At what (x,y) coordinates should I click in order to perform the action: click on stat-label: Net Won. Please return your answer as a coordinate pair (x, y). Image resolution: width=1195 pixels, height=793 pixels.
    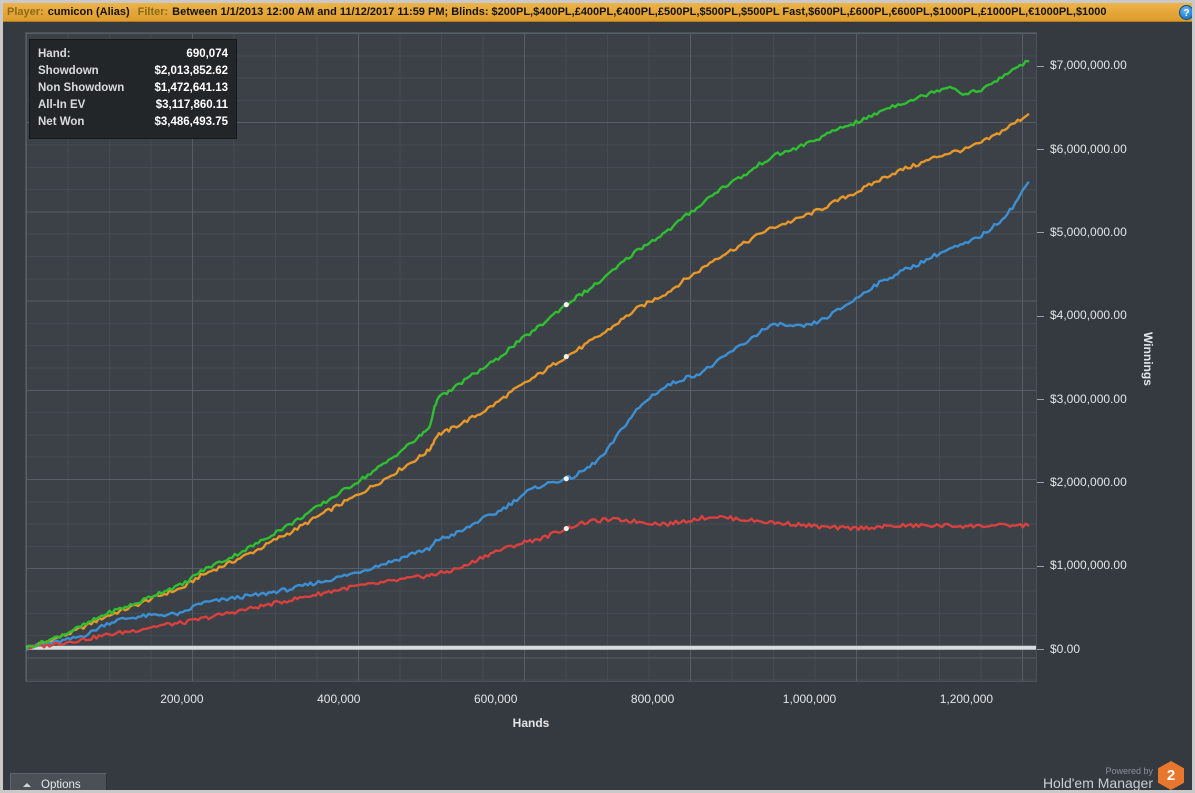
    Looking at the image, I should click on (61, 122).